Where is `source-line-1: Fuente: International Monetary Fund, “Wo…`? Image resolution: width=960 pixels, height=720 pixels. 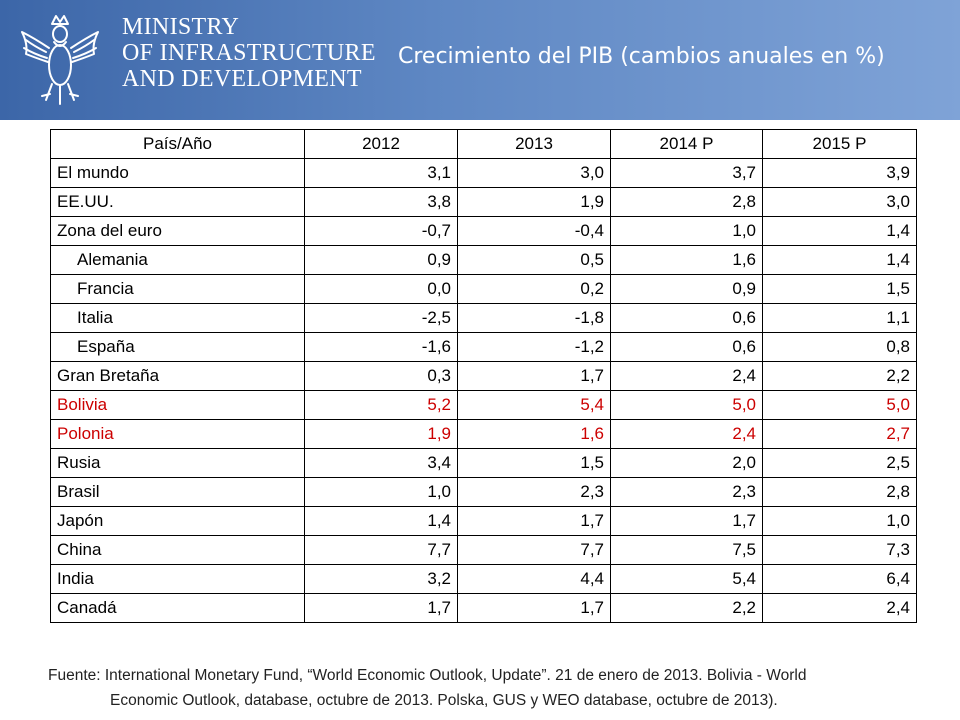
source-line-1: Fuente: International Monetary Fund, “Wo… is located at coordinates (427, 675).